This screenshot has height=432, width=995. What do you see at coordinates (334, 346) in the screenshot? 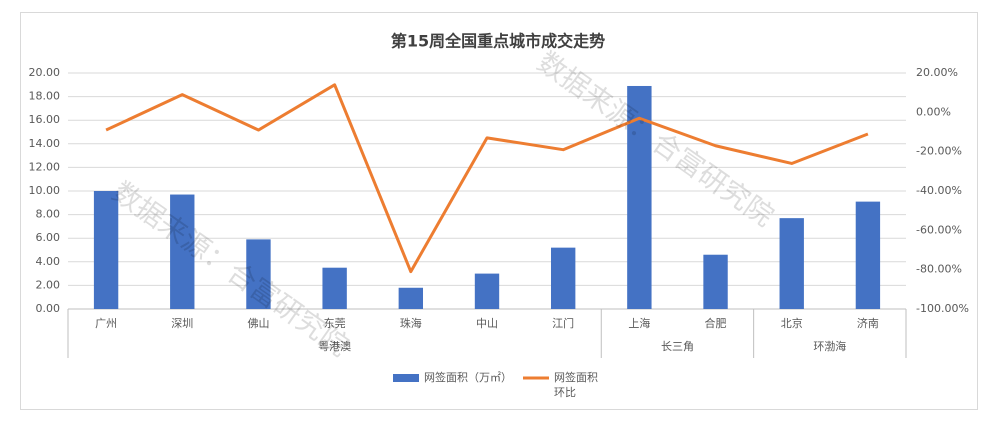
I see `group-label: 粤港澳` at bounding box center [334, 346].